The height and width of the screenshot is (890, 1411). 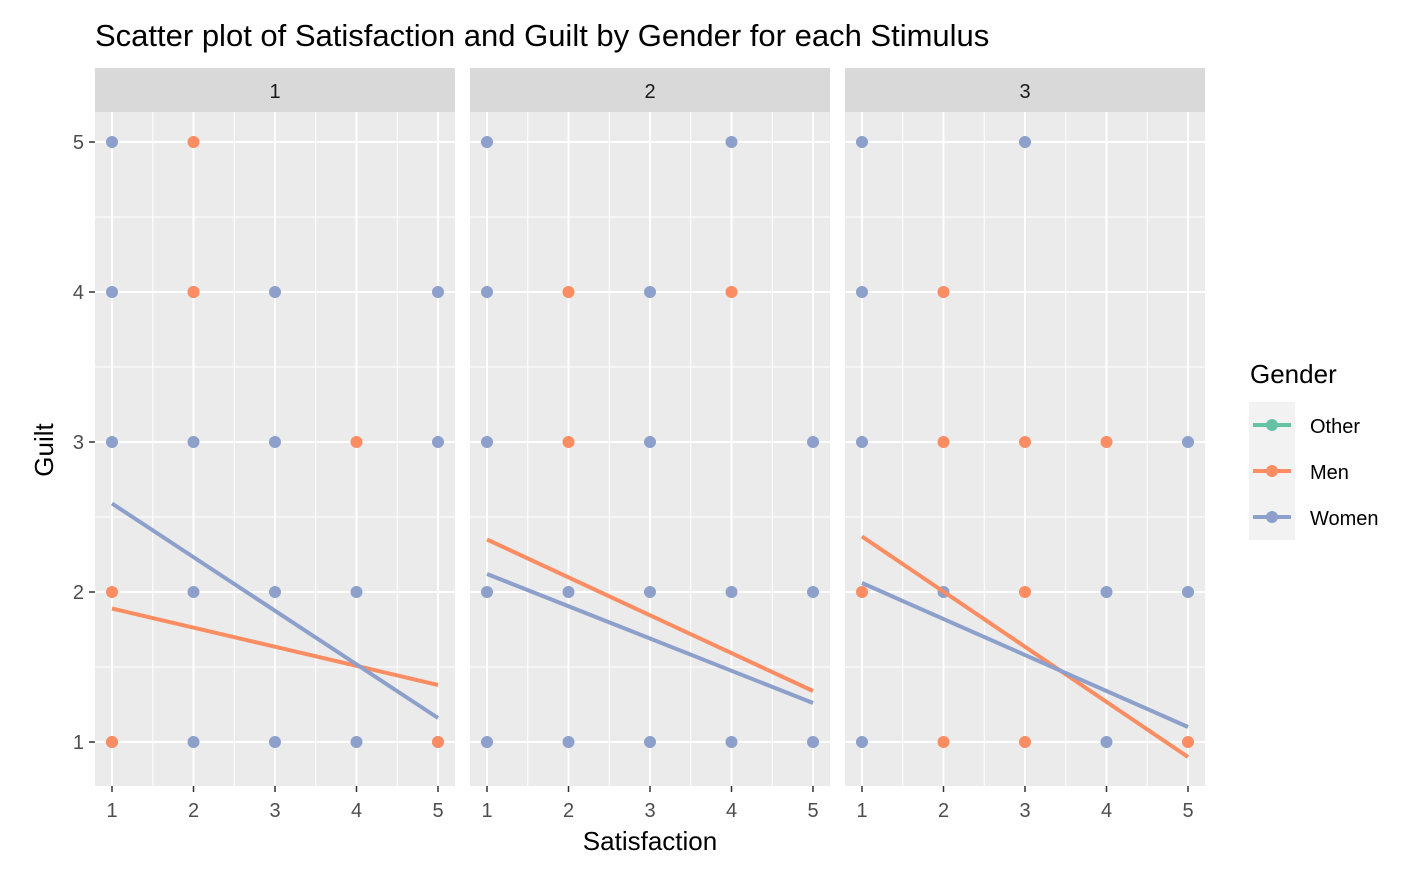 I want to click on legend-items: Other Men Women, so click(x=1316, y=473).